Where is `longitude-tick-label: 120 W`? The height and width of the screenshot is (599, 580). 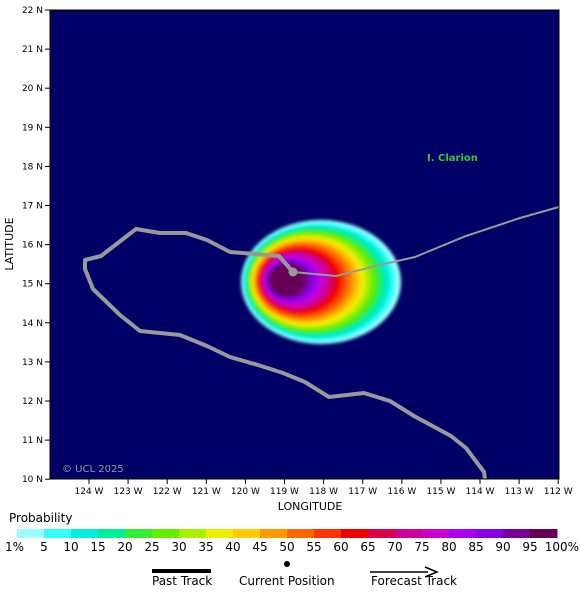
longitude-tick-label: 120 W is located at coordinates (245, 492).